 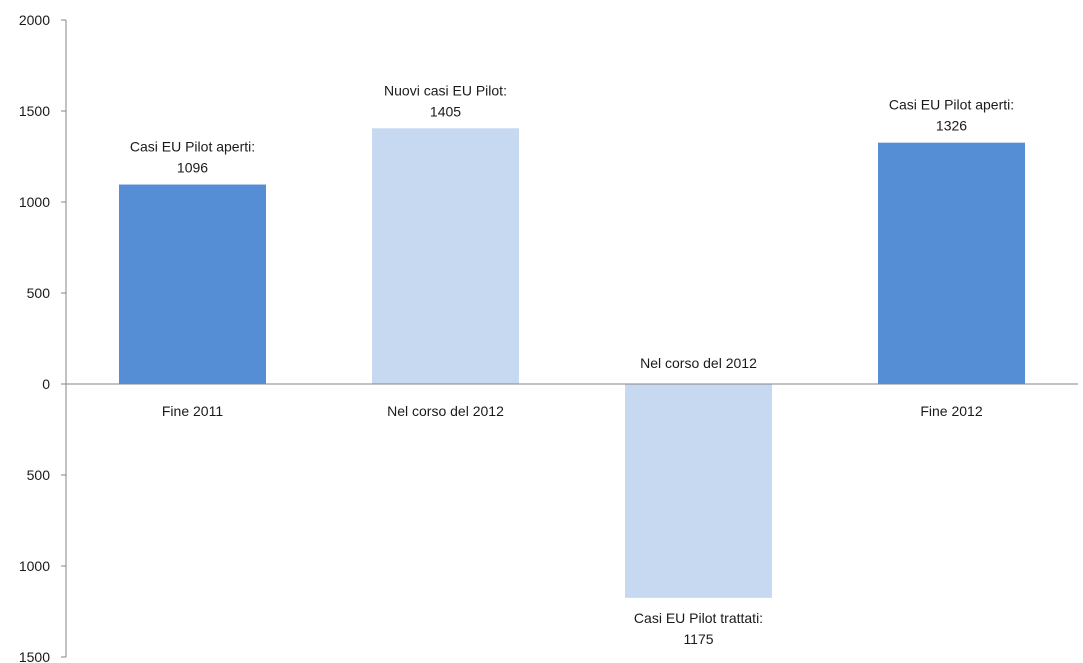 What do you see at coordinates (46, 384) in the screenshot?
I see `y-tick-label: 0` at bounding box center [46, 384].